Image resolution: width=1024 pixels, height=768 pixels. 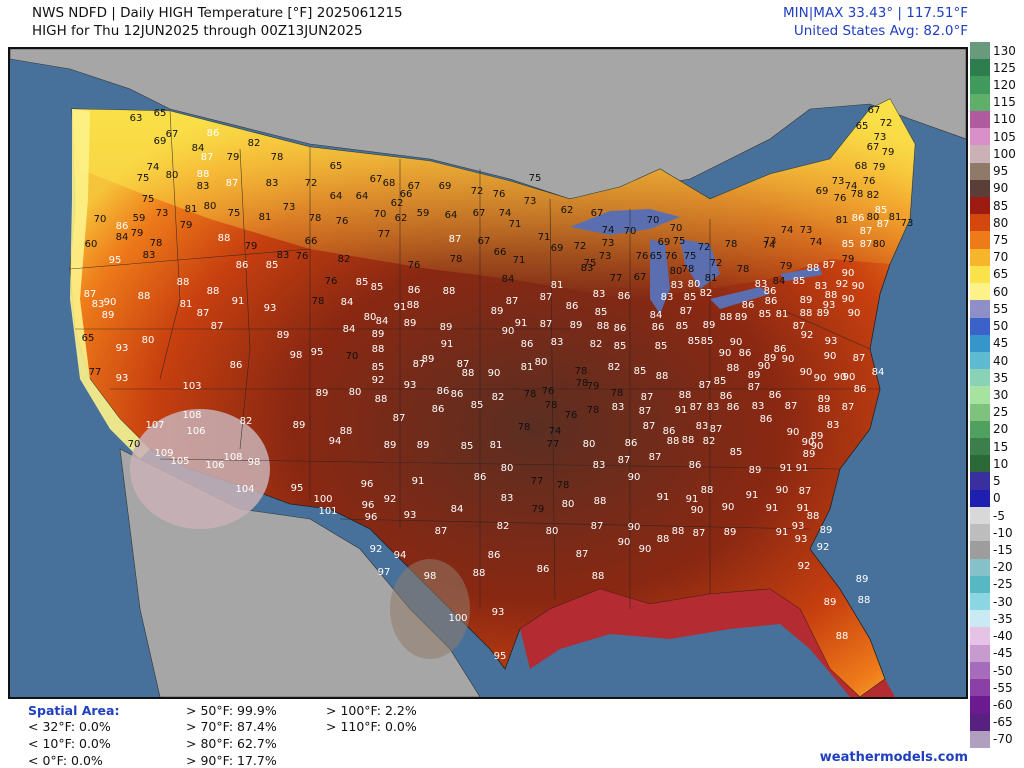 What do you see at coordinates (616, 278) in the screenshot?
I see `temperature-value: 77` at bounding box center [616, 278].